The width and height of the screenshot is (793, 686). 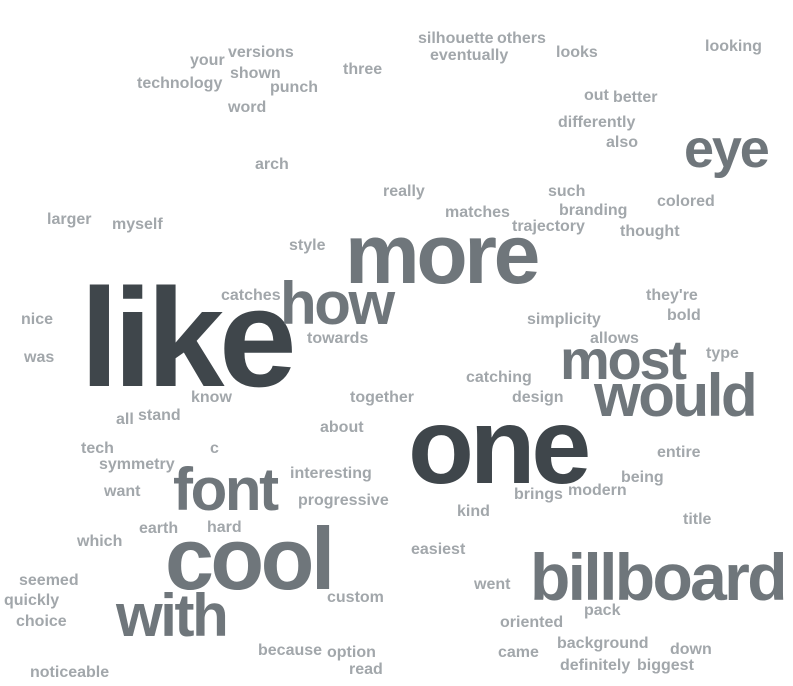 What do you see at coordinates (438, 549) in the screenshot?
I see `word-easiest: easiest` at bounding box center [438, 549].